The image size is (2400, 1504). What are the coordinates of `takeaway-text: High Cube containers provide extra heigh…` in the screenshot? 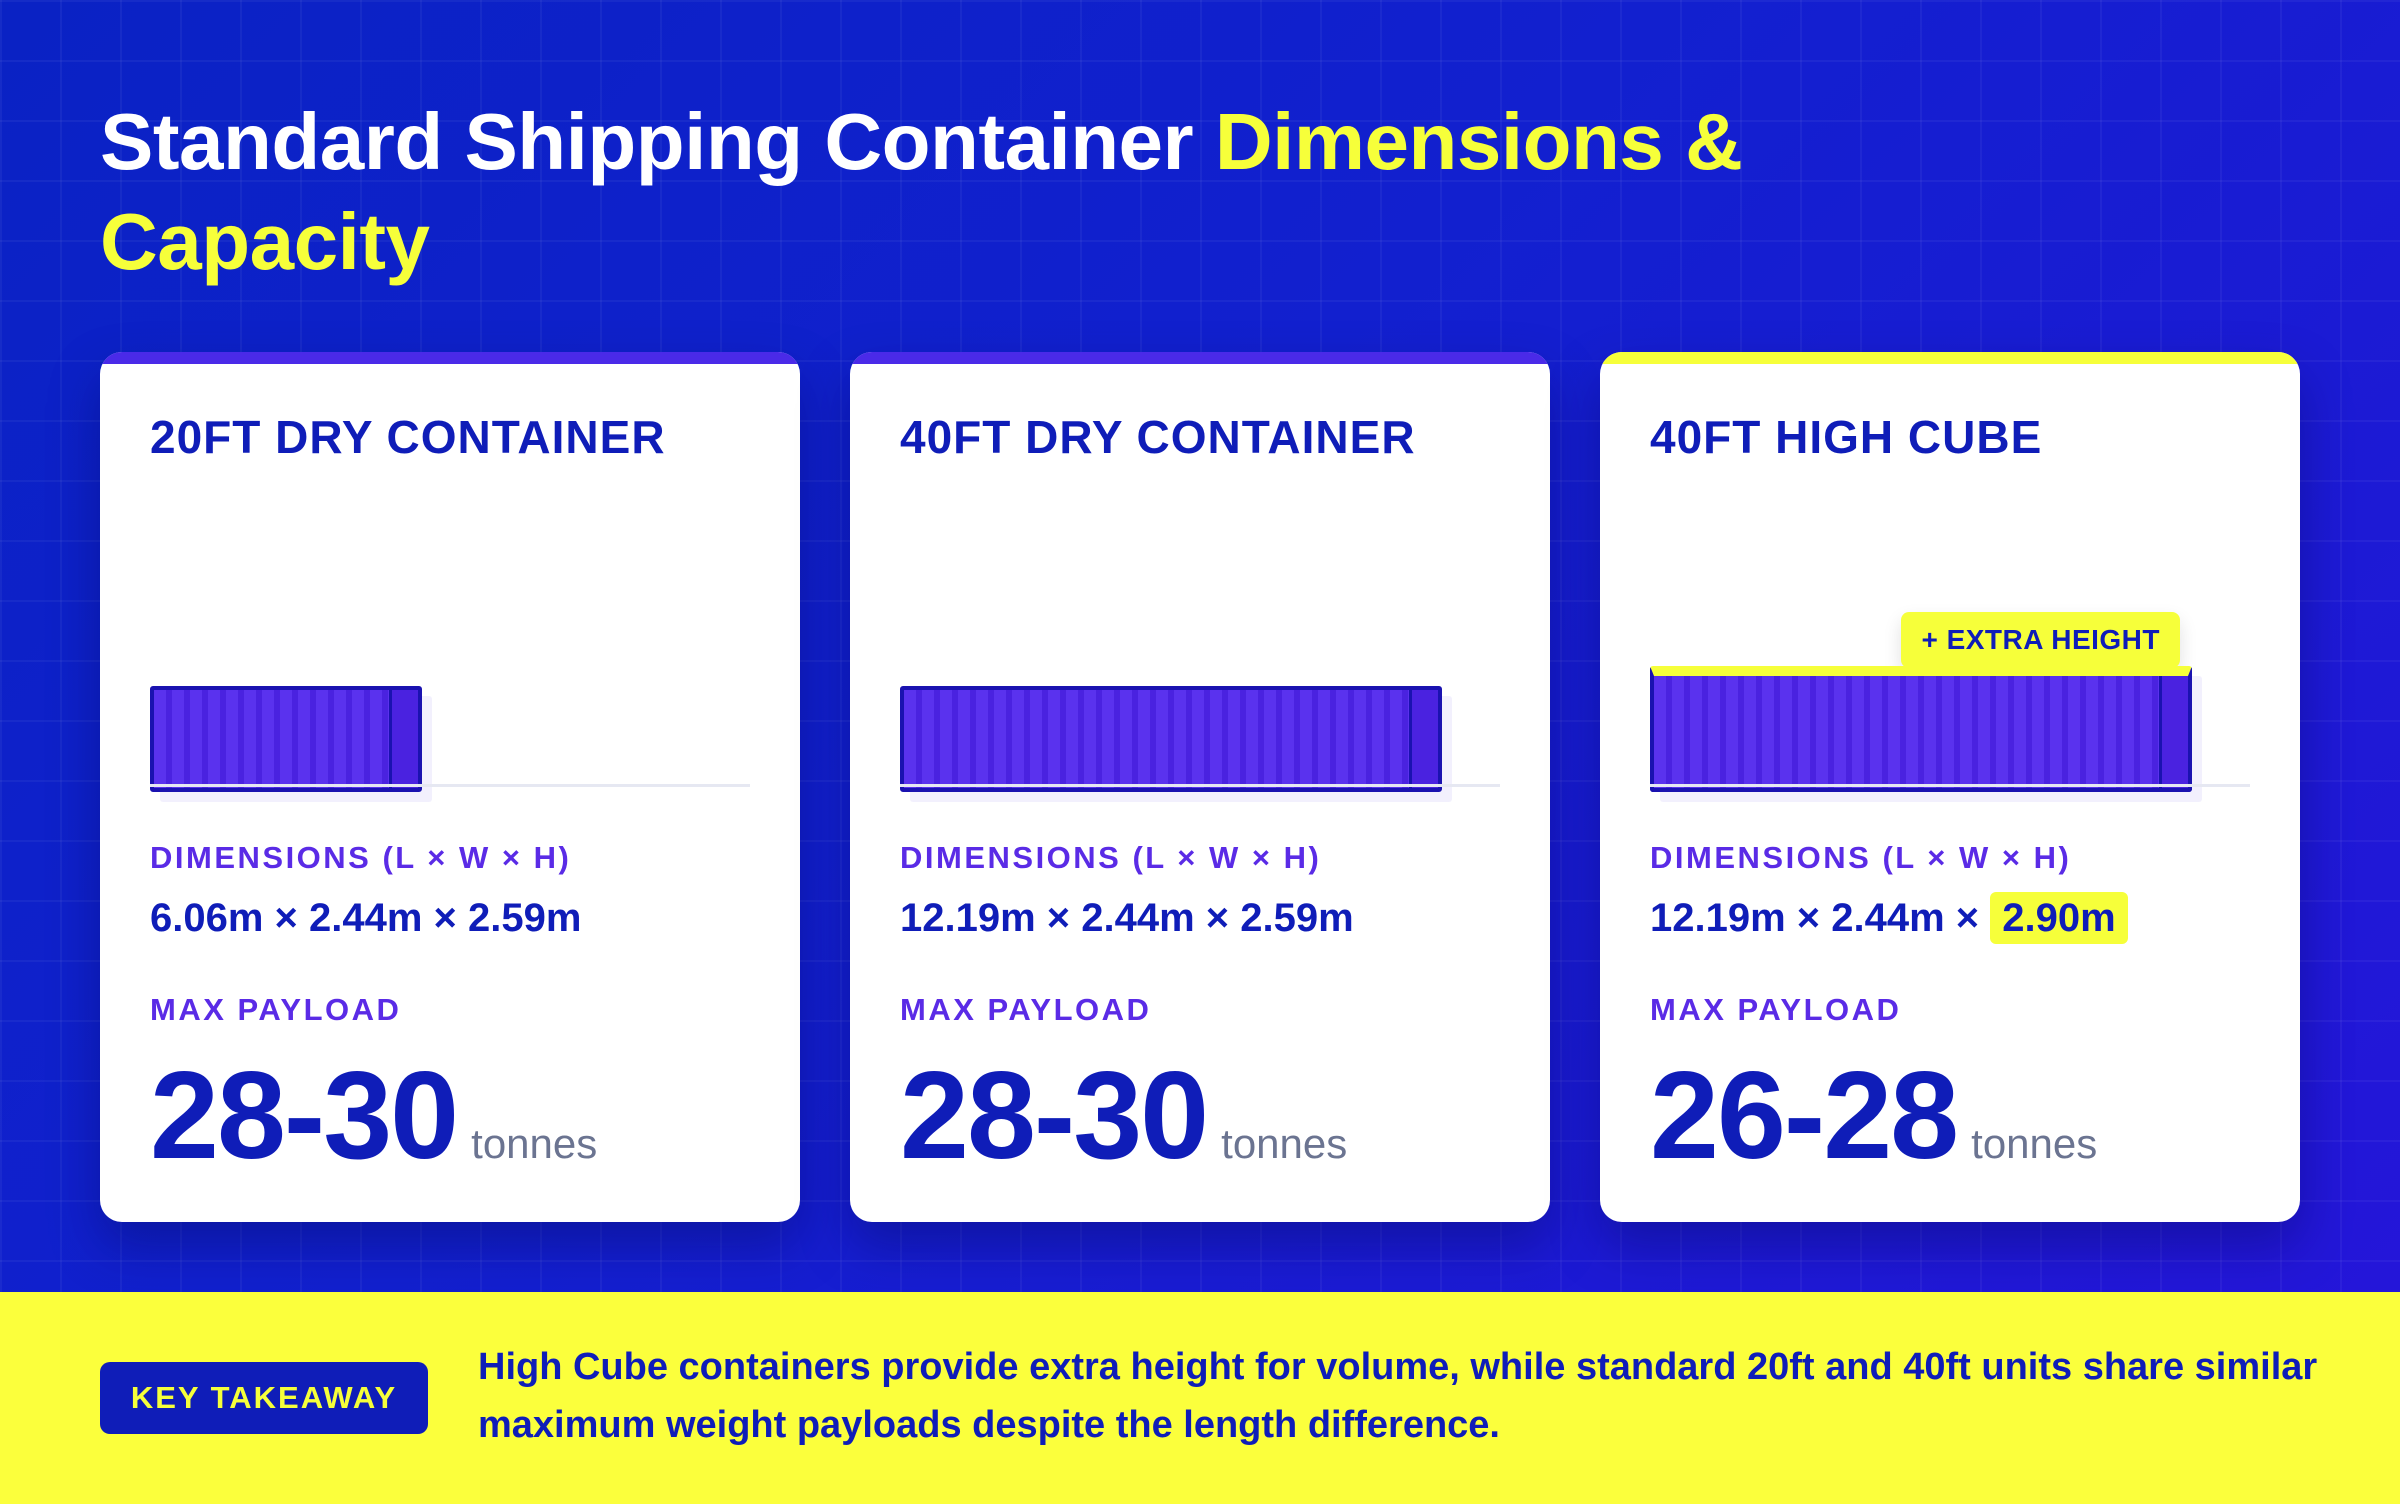 It's located at (1398, 1396).